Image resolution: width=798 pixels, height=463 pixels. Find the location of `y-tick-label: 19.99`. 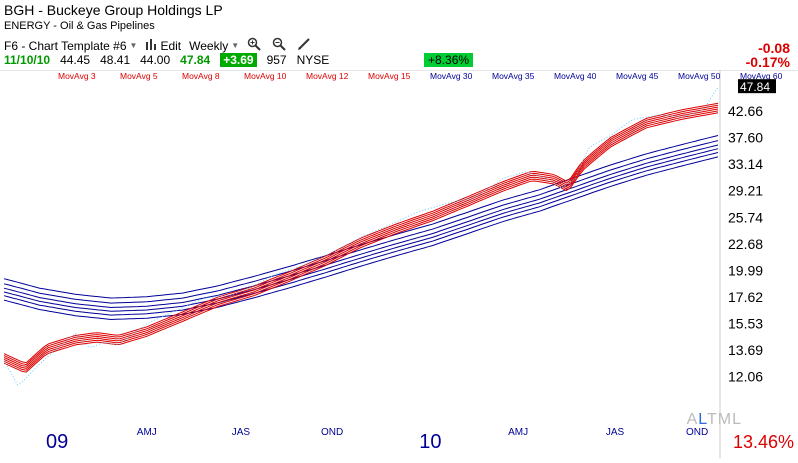

y-tick-label: 19.99 is located at coordinates (745, 270).